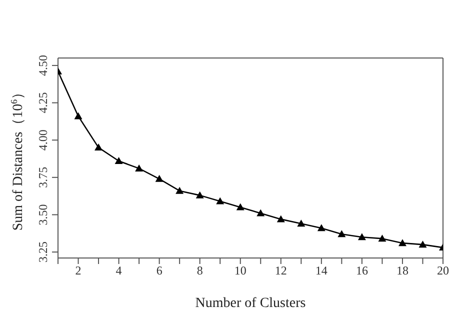 This screenshot has width=474, height=331. Describe the element at coordinates (43, 140) in the screenshot. I see `y-tick-label: 4.00` at that location.